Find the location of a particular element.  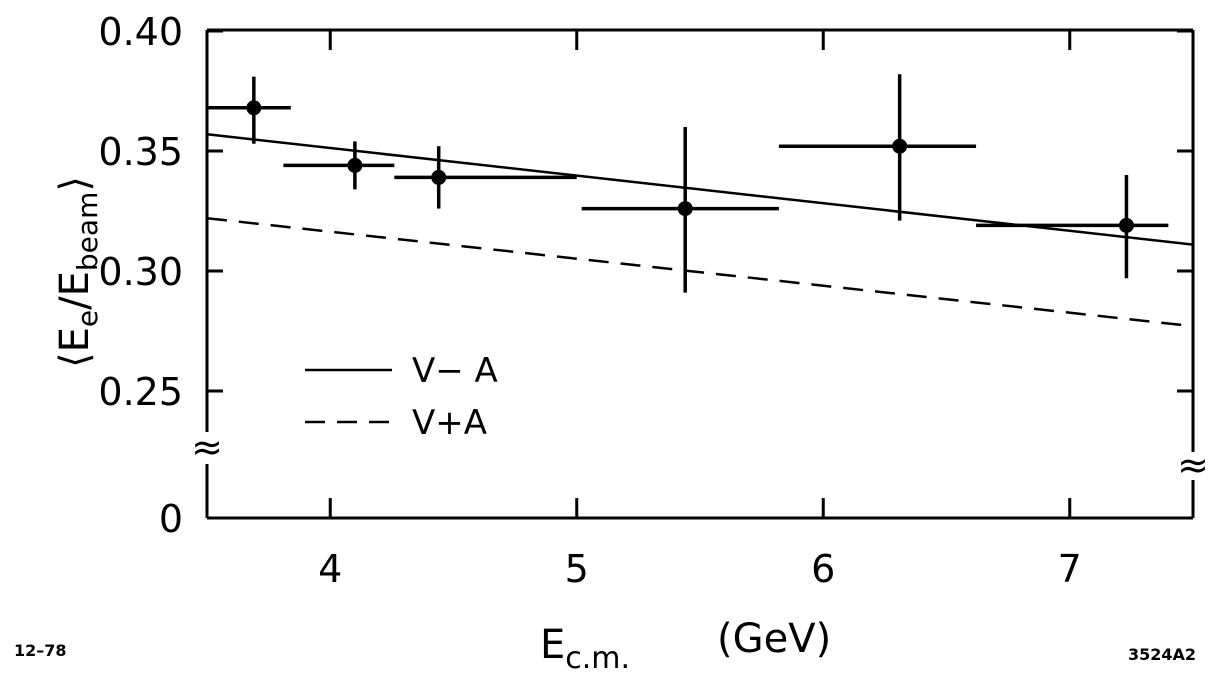

x-axis-title-main: E is located at coordinates (552, 645).